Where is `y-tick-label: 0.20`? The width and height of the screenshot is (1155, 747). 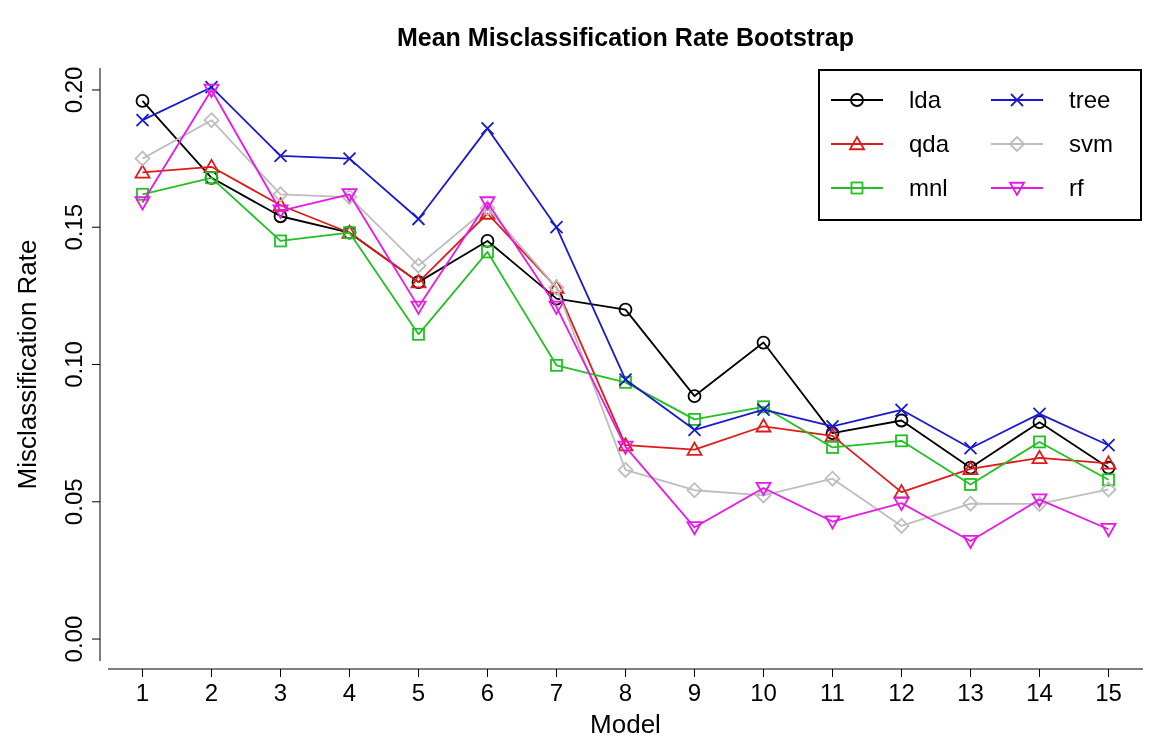
y-tick-label: 0.20 is located at coordinates (73, 90).